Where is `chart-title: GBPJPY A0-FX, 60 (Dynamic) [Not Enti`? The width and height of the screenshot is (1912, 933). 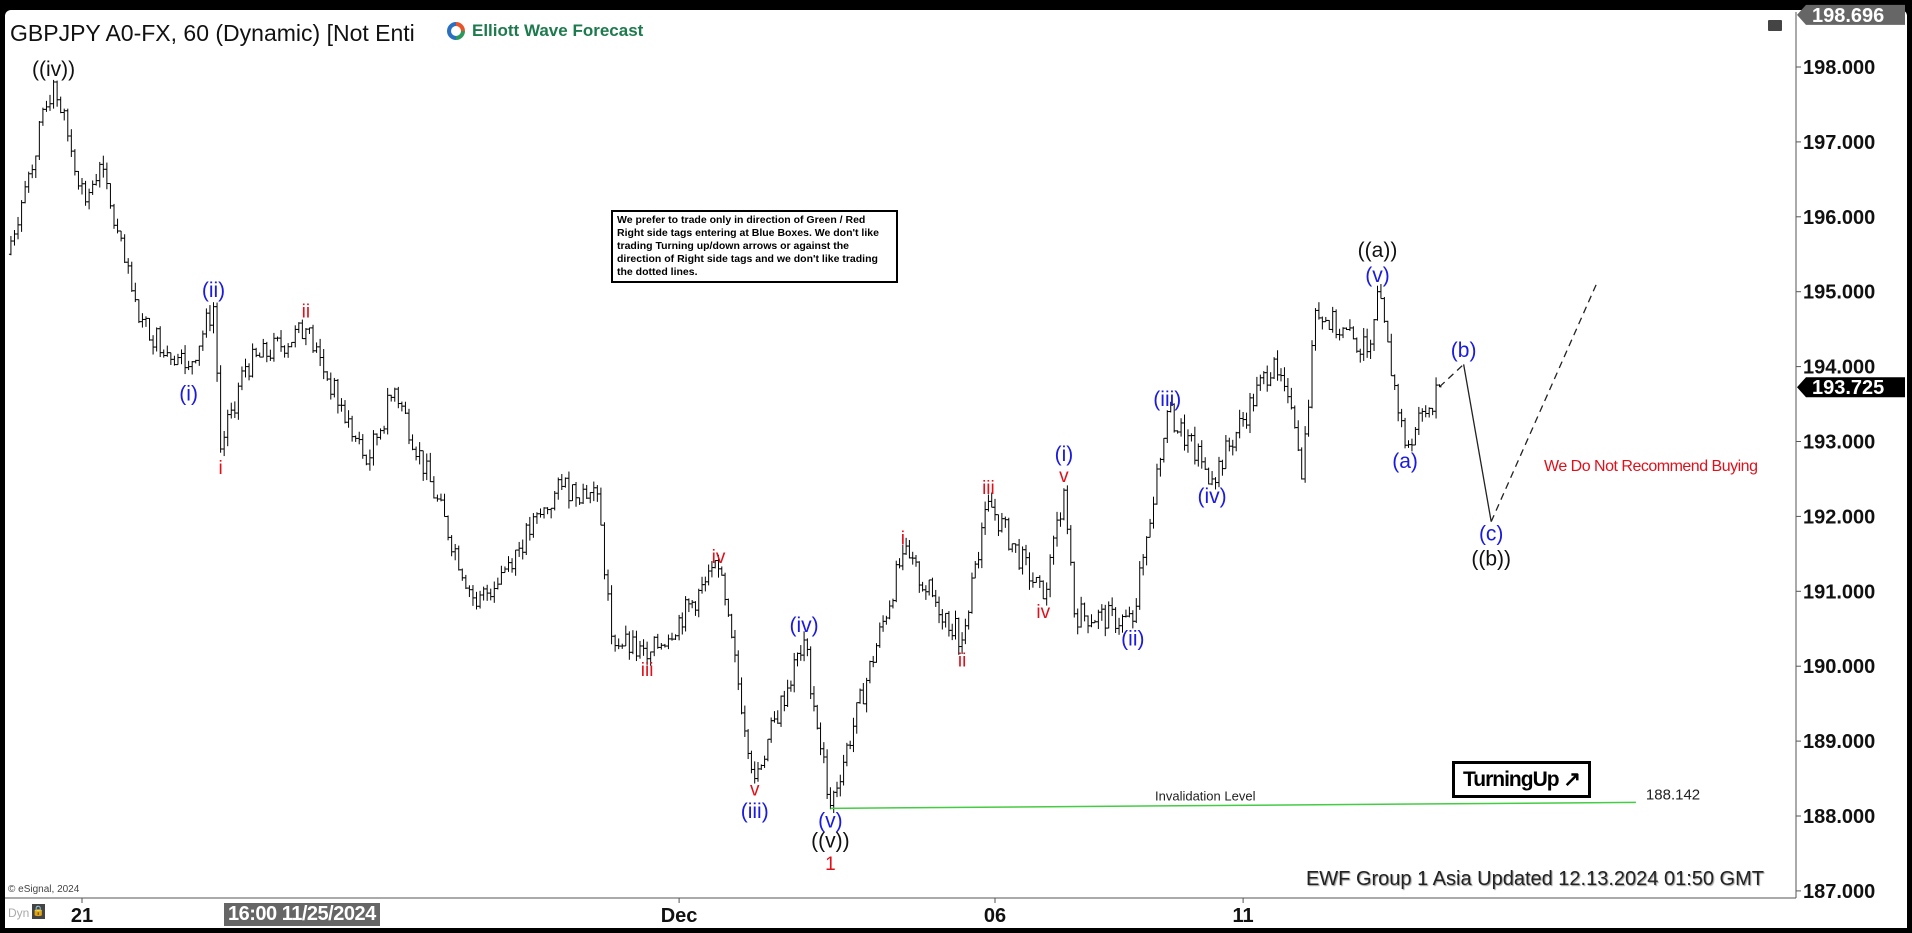
chart-title: GBPJPY A0-FX, 60 (Dynamic) [Not Enti is located at coordinates (212, 33).